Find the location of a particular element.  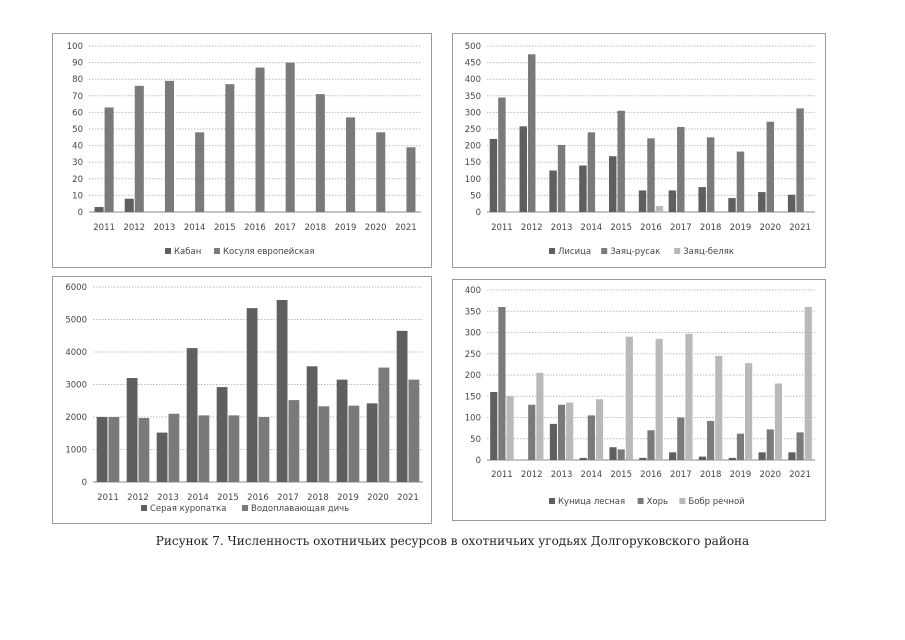

y-tick-label: 200 is located at coordinates (473, 376).